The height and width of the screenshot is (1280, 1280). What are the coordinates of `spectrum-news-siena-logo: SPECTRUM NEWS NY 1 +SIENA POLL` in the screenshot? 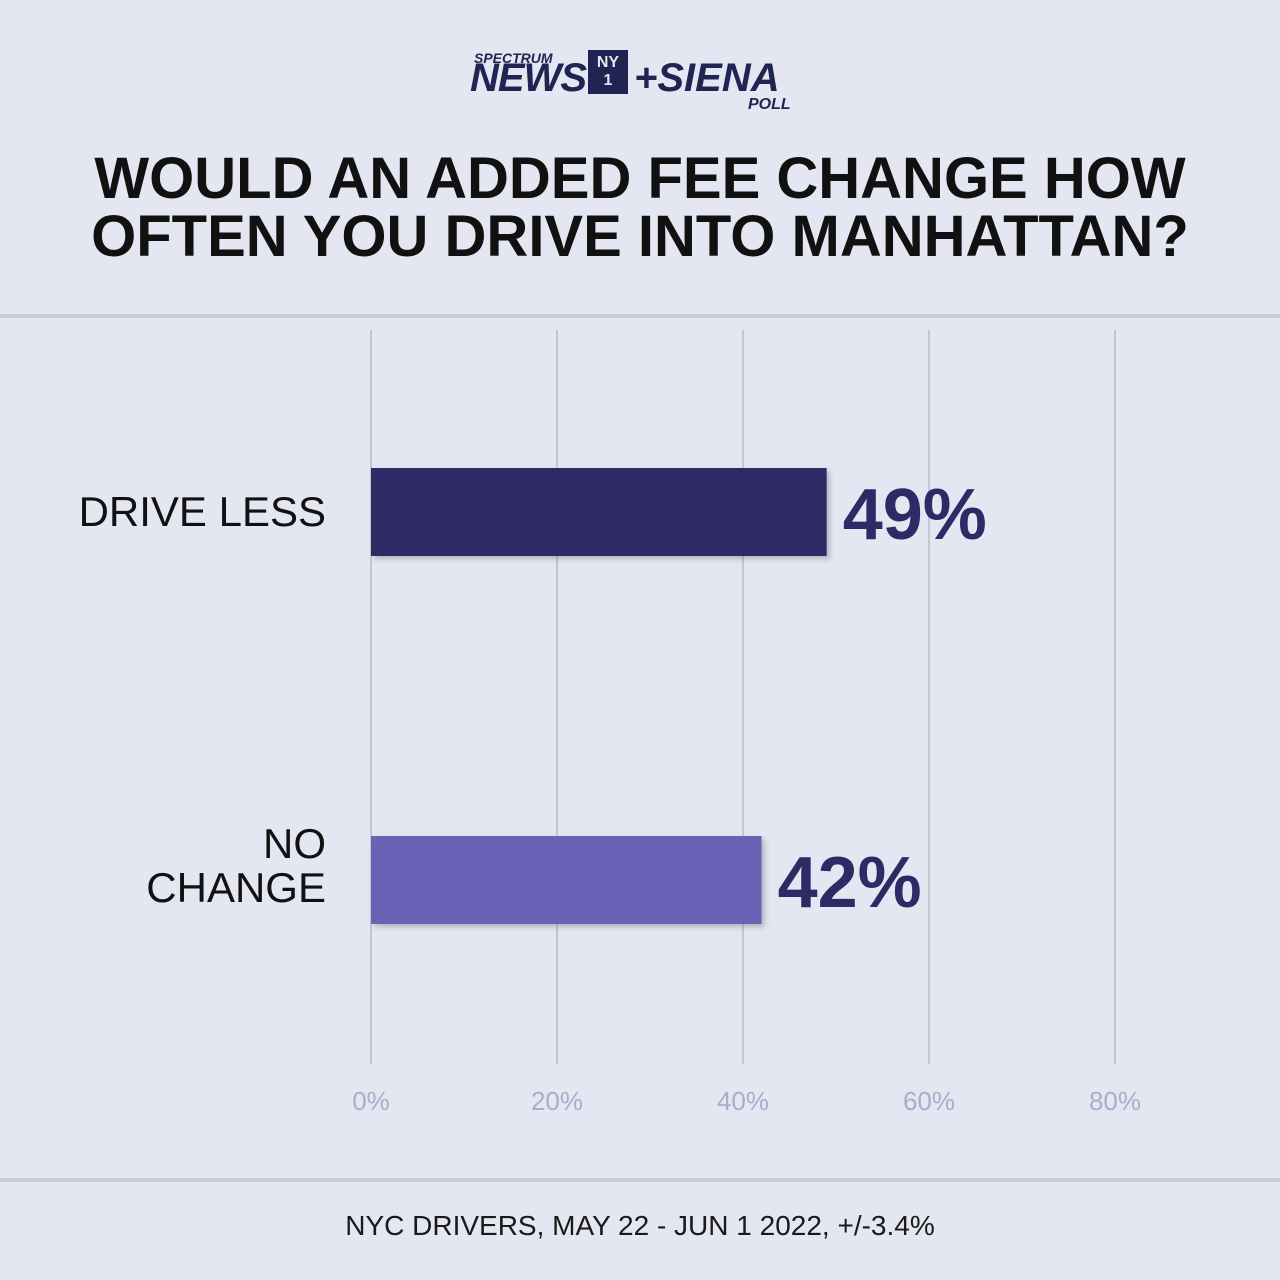 It's located at (640, 83).